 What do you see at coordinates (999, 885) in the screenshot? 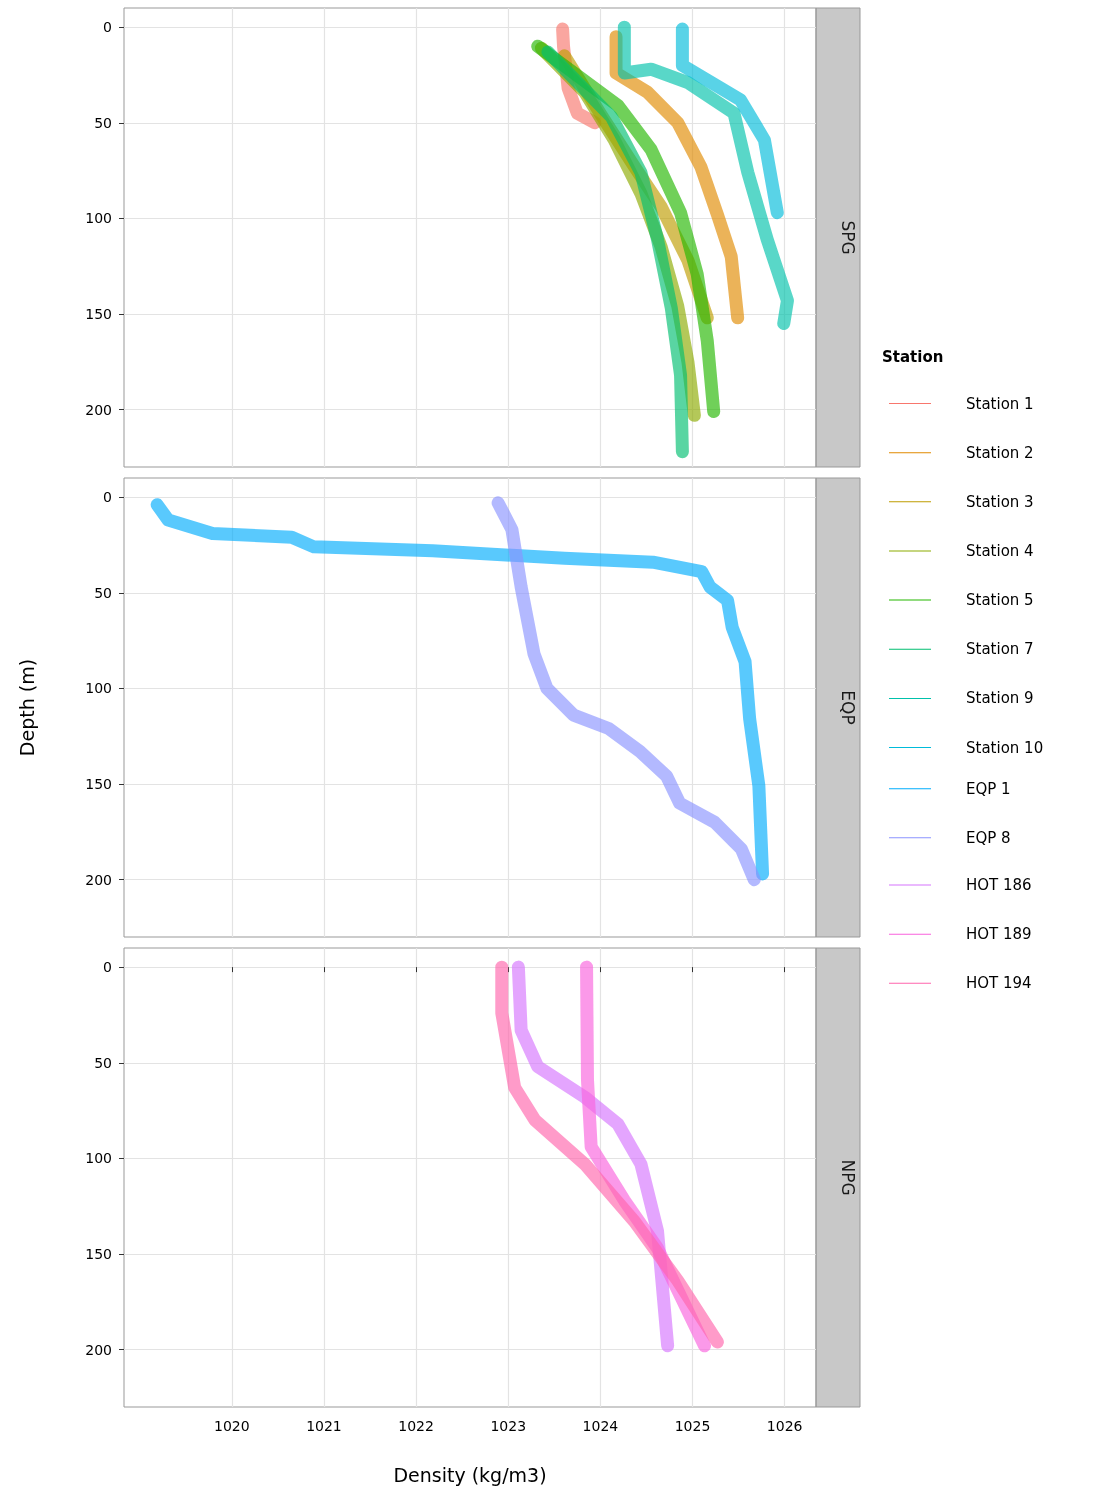
I see `legend-label: HOT 186` at bounding box center [999, 885].